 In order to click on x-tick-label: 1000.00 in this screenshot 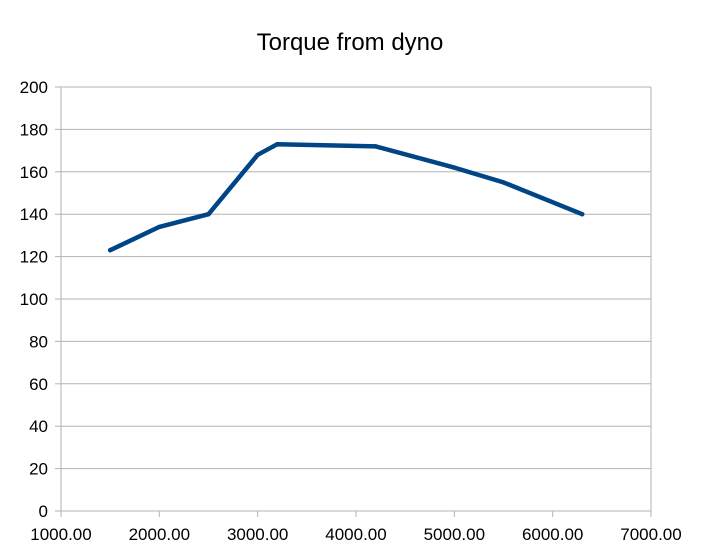, I will do `click(60, 534)`.